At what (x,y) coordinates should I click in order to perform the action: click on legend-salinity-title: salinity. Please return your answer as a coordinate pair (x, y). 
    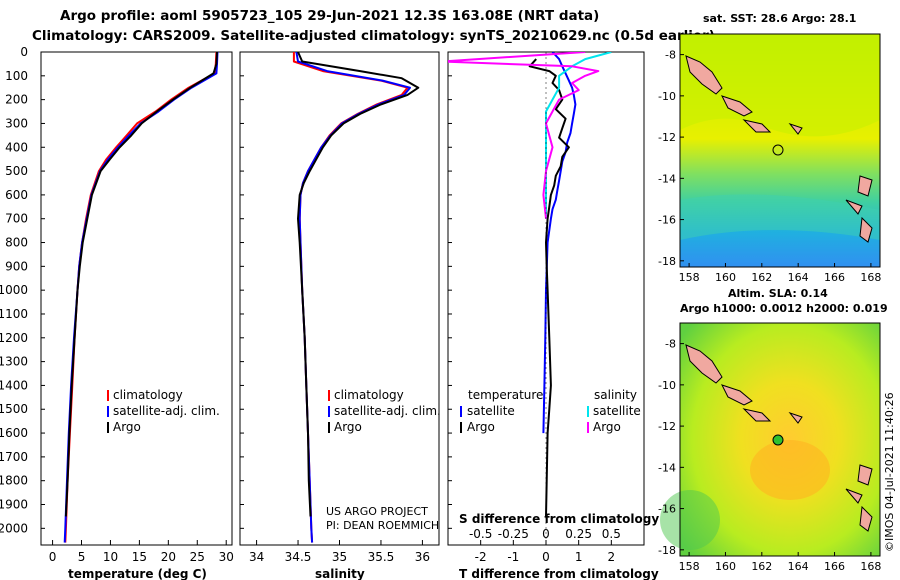
    Looking at the image, I should click on (615, 395).